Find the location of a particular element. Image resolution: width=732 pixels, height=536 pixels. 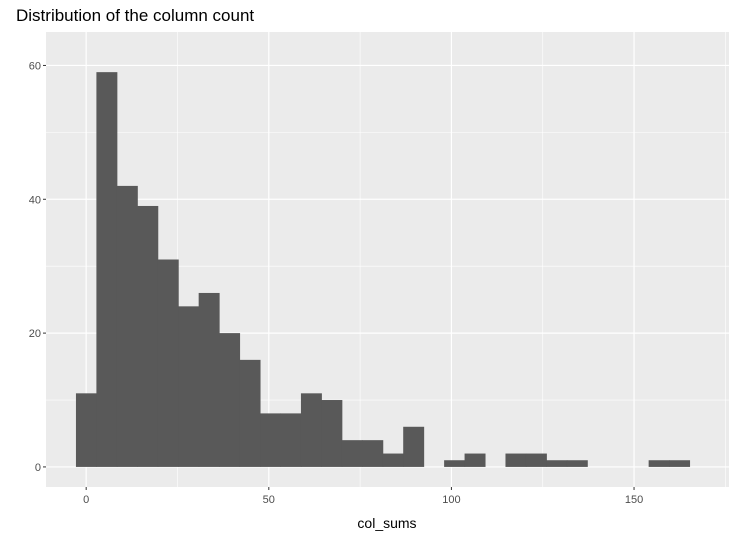

y-tick-label: 20 is located at coordinates (35, 334).